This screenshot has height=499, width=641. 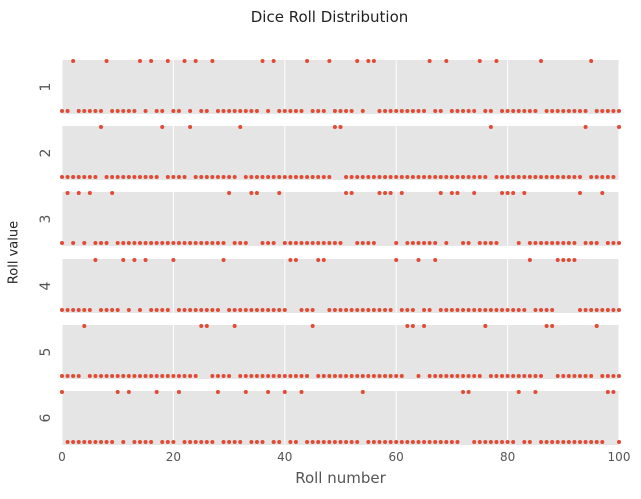 I want to click on panel-4-label: 4, so click(x=46, y=285).